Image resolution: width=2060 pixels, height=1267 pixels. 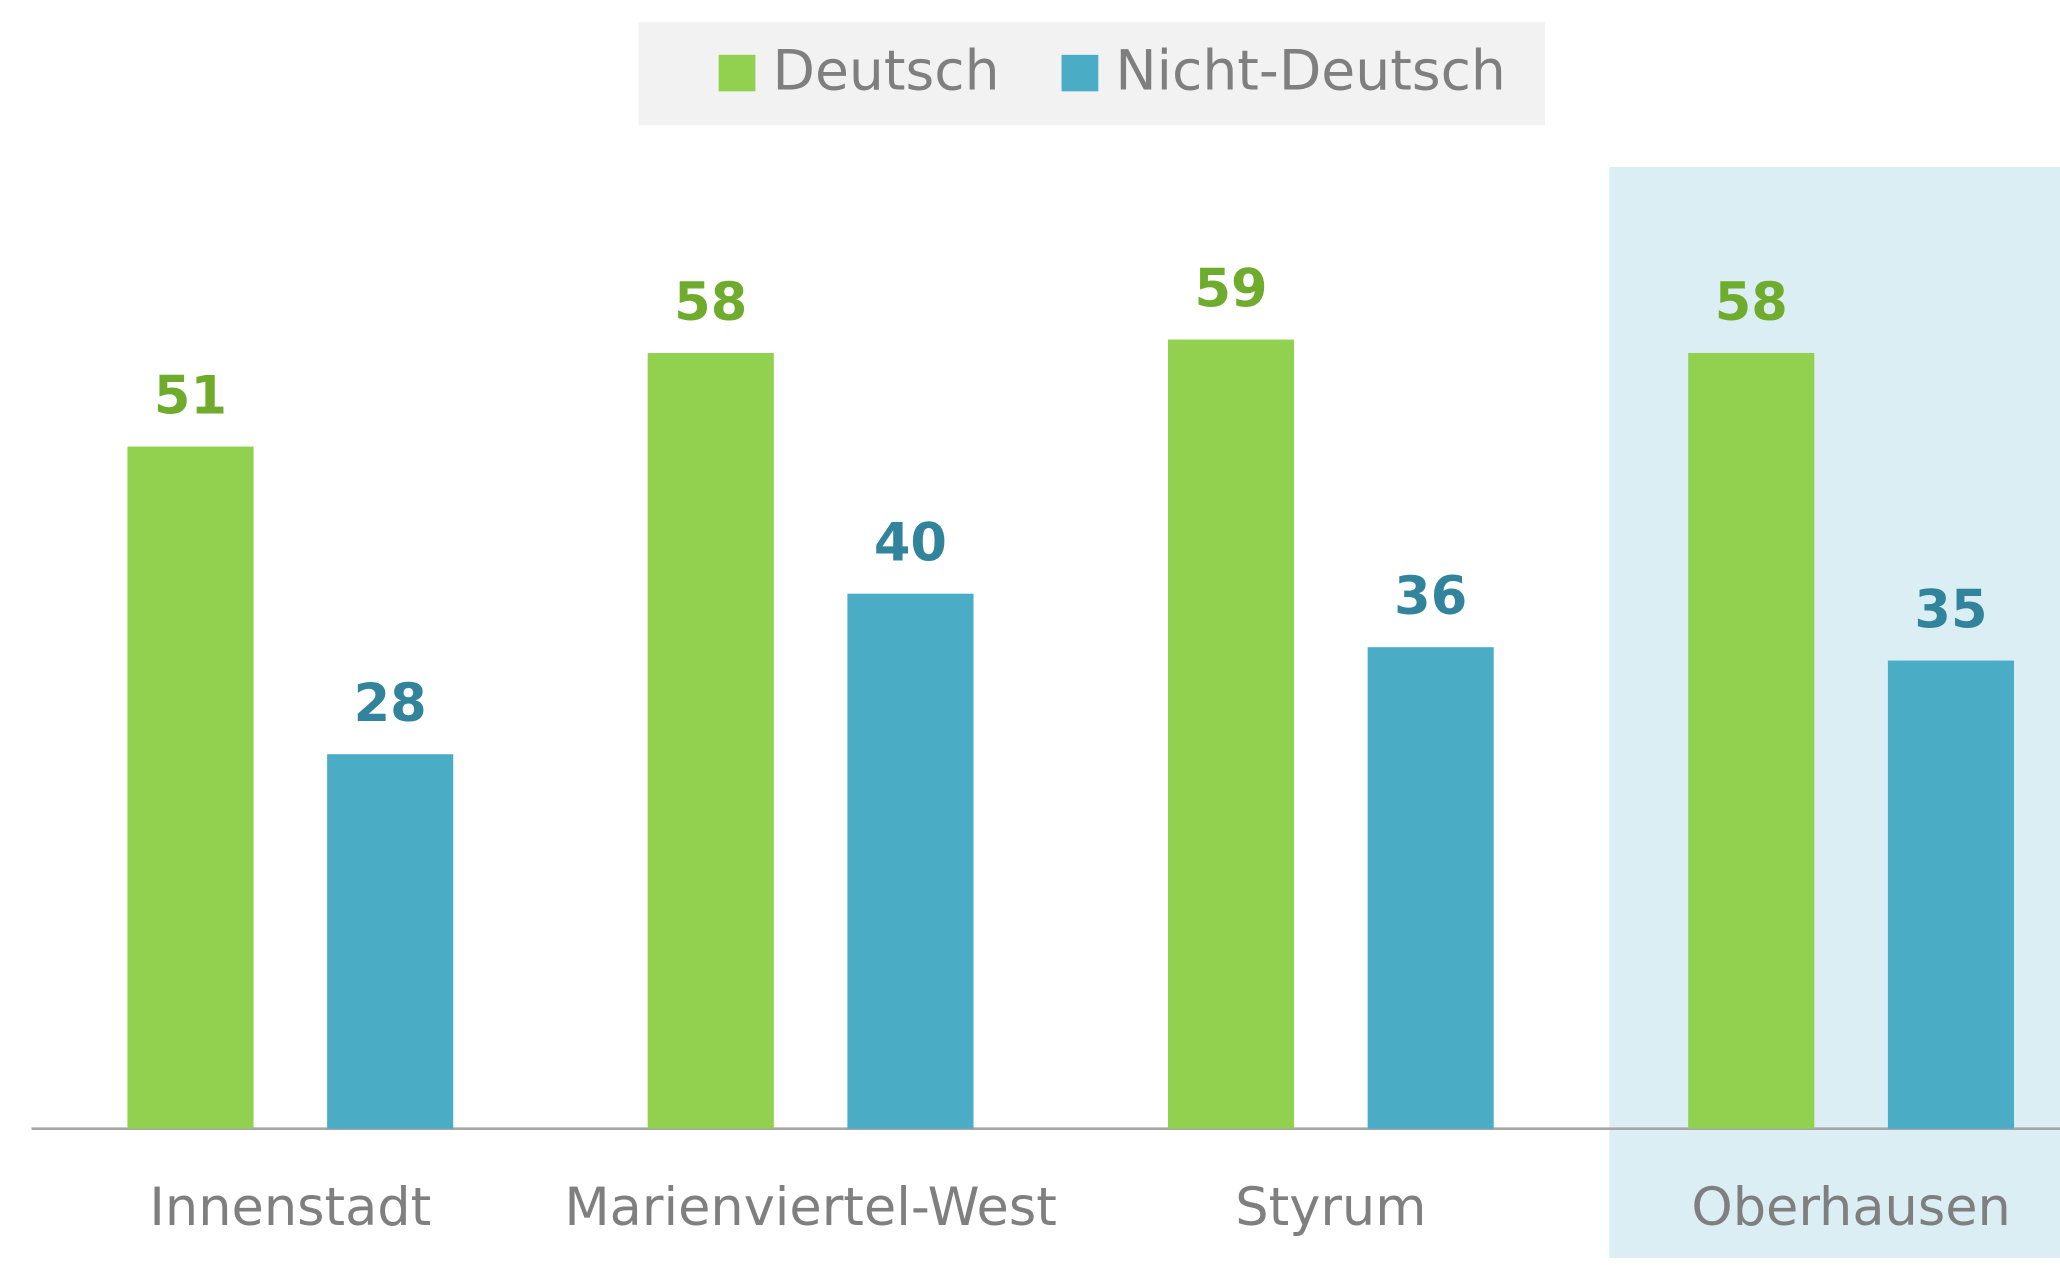 What do you see at coordinates (810, 1207) in the screenshot?
I see `x-tick-label: Marienviertel-West` at bounding box center [810, 1207].